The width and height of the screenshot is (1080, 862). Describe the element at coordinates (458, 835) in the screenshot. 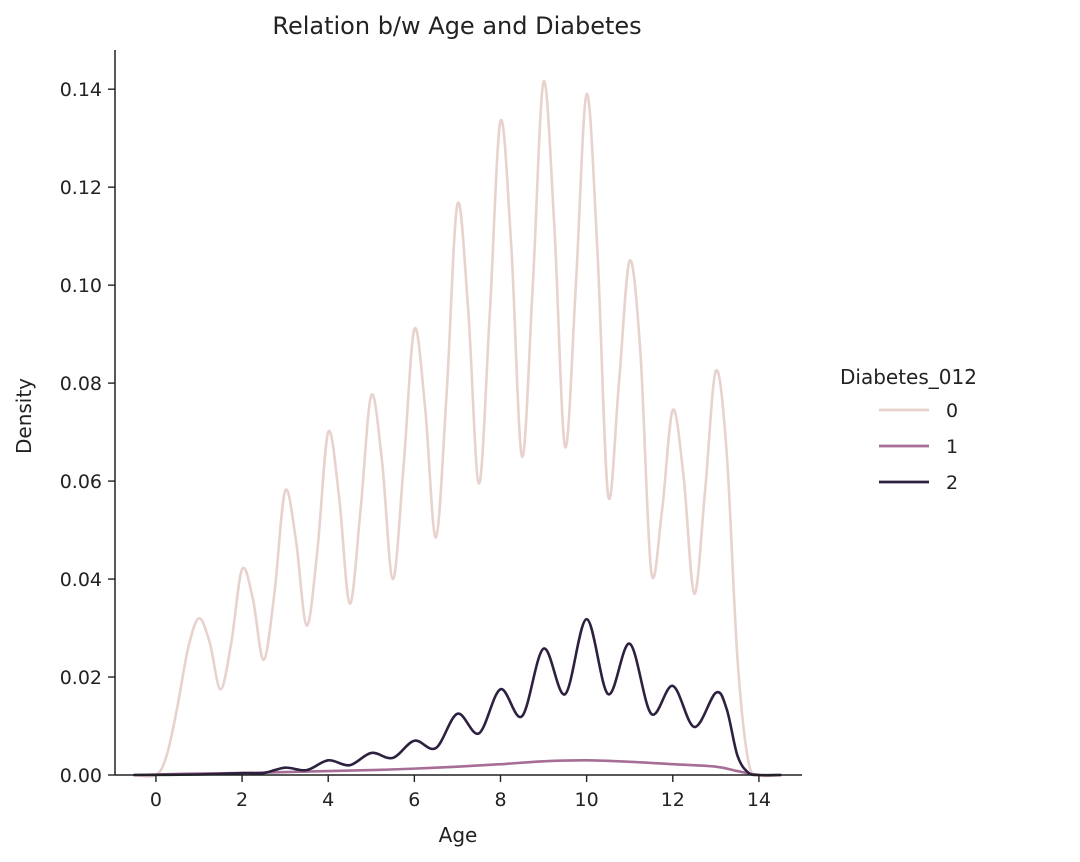

I see `x-axis-label: Age` at that location.